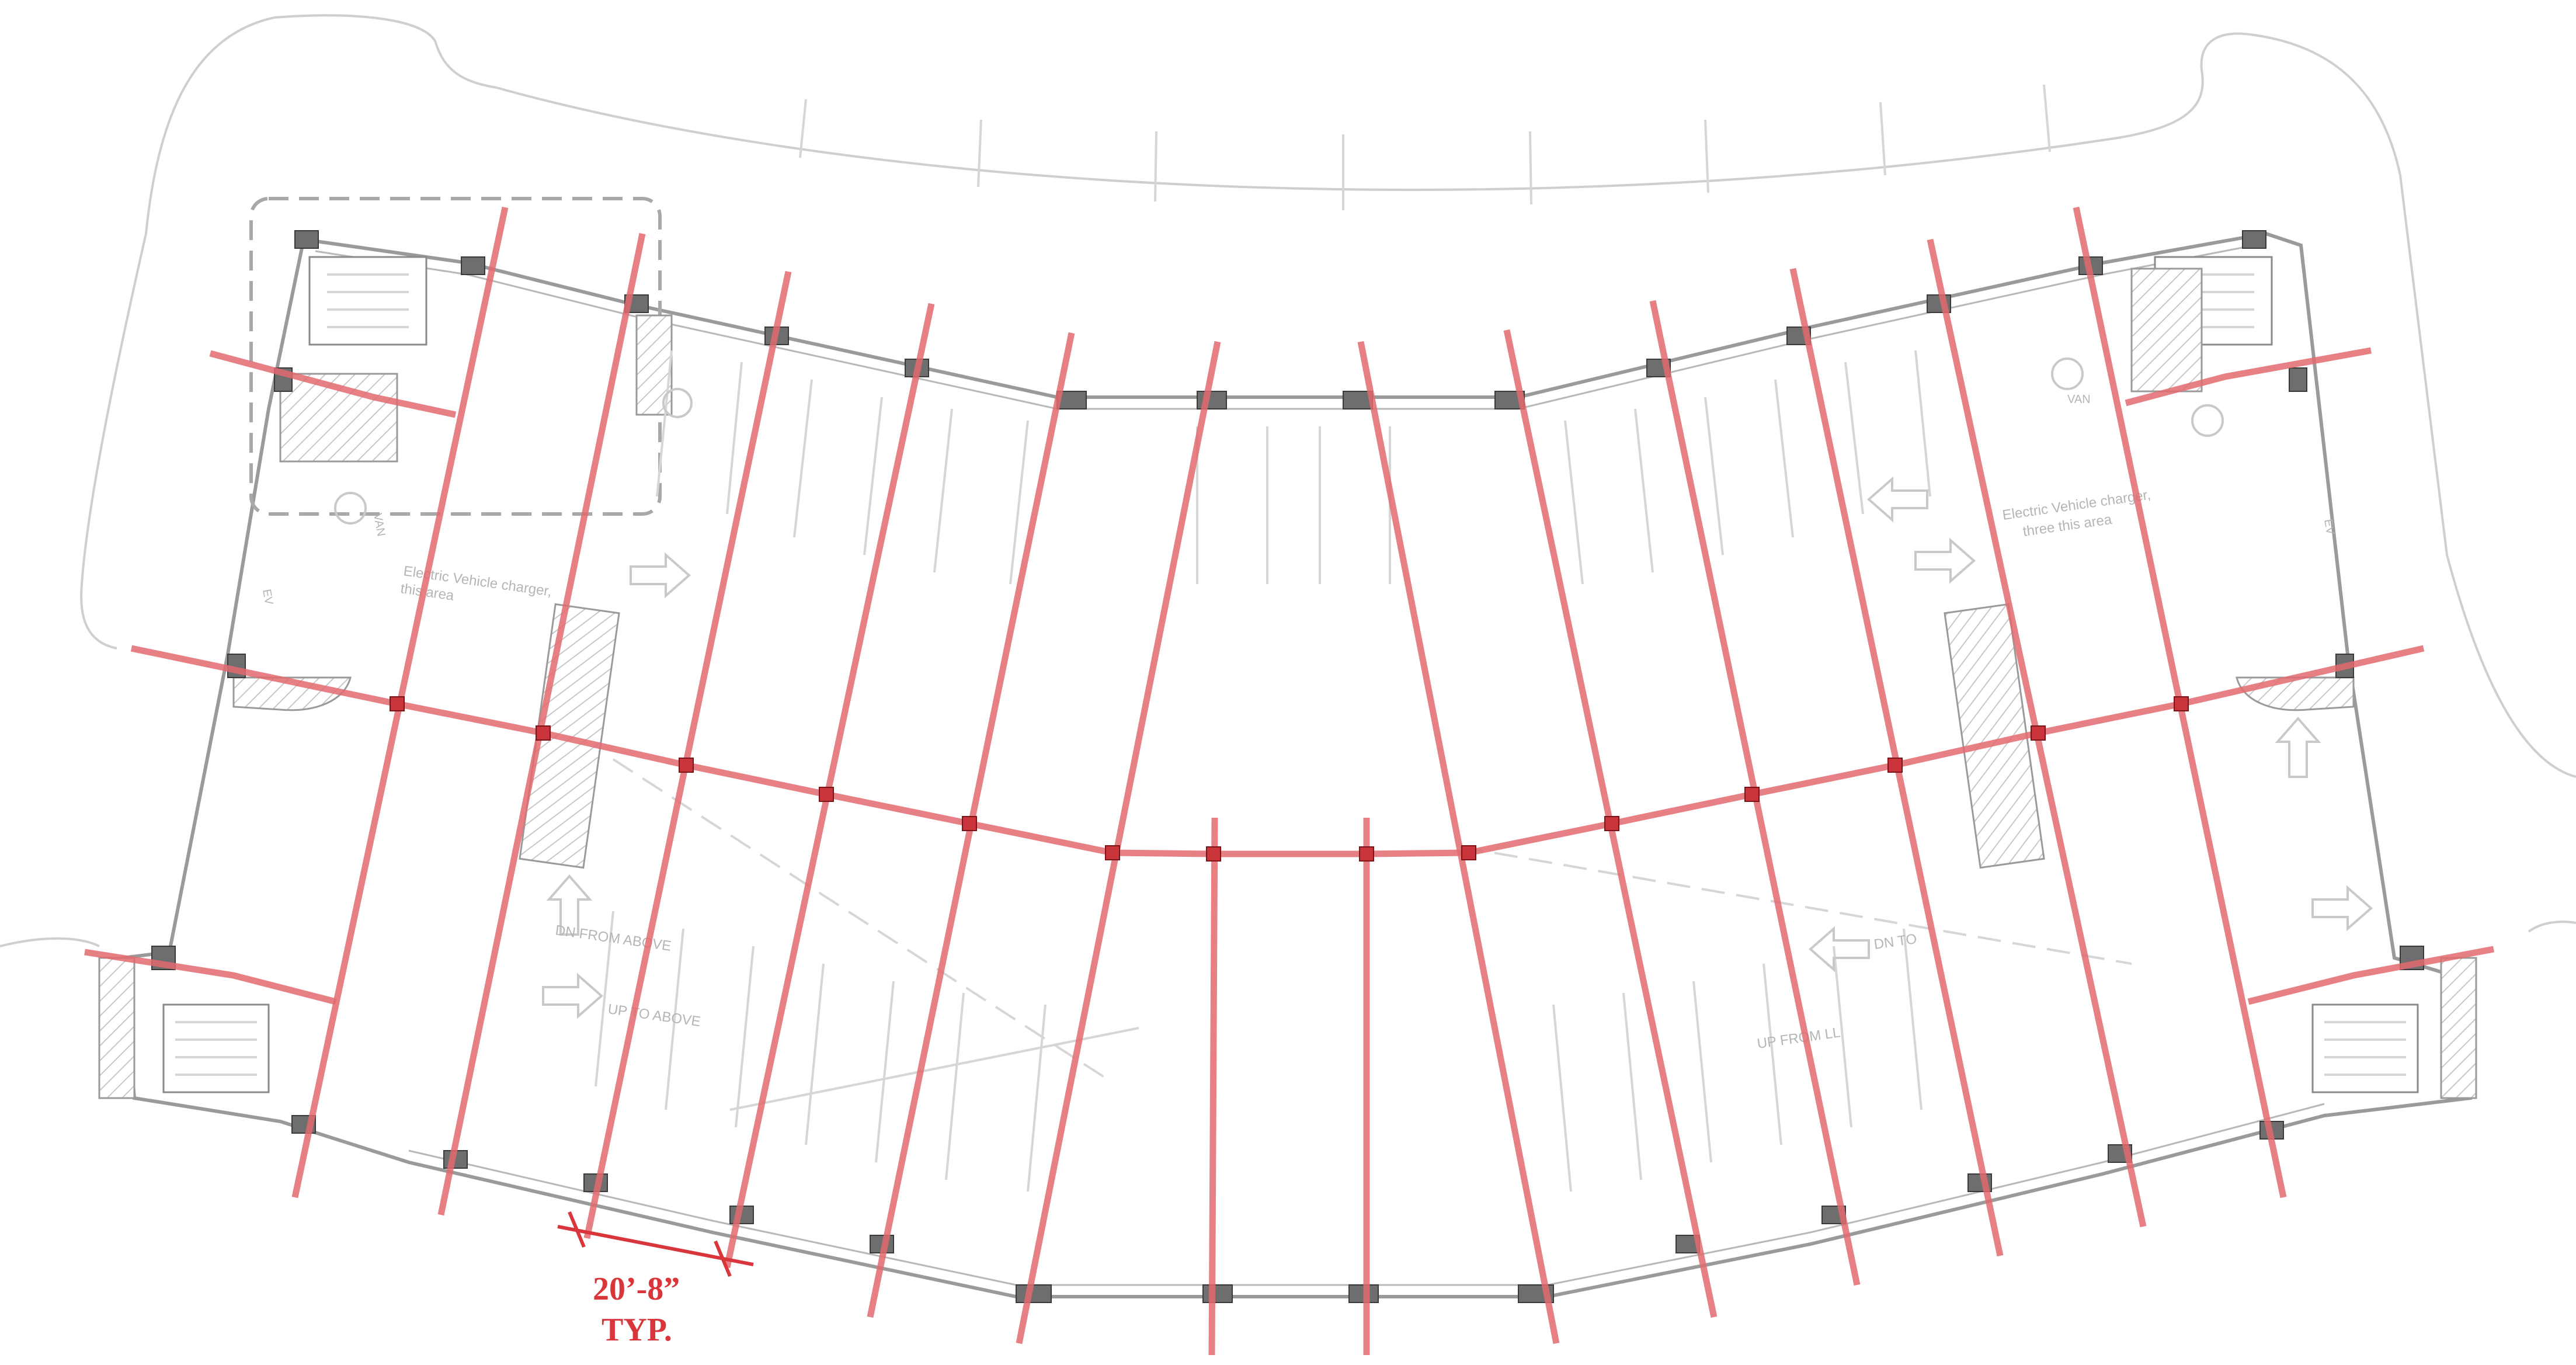 The height and width of the screenshot is (1365, 2576). What do you see at coordinates (723, 1258) in the screenshot?
I see `dimension-tick-right` at bounding box center [723, 1258].